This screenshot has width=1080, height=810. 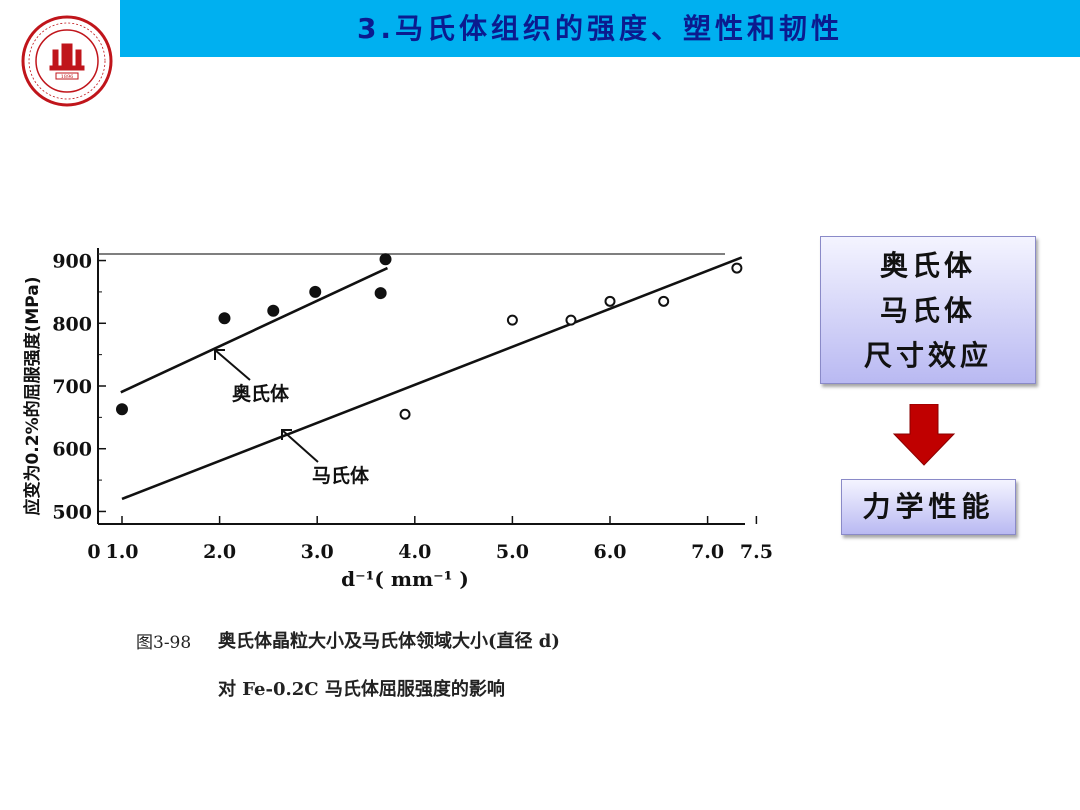 What do you see at coordinates (261, 393) in the screenshot?
I see `series-label-austenite: 奥氏体` at bounding box center [261, 393].